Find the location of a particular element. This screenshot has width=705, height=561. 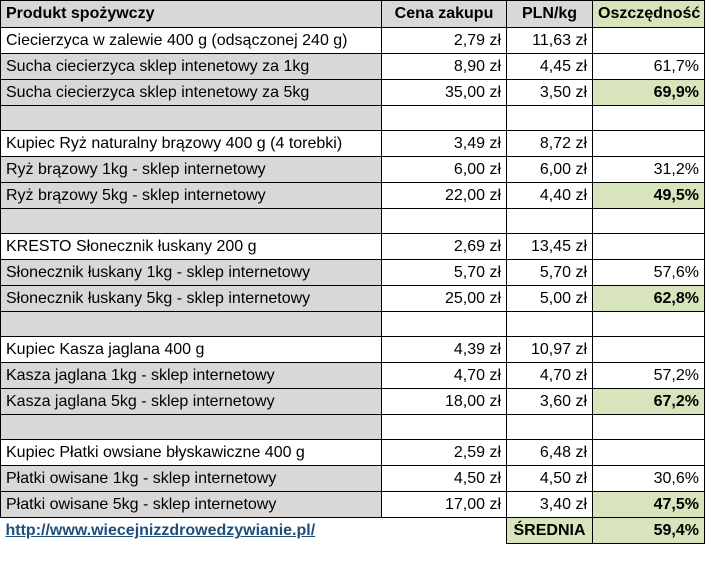

product-per-kg: 4,40 zł is located at coordinates (549, 195).